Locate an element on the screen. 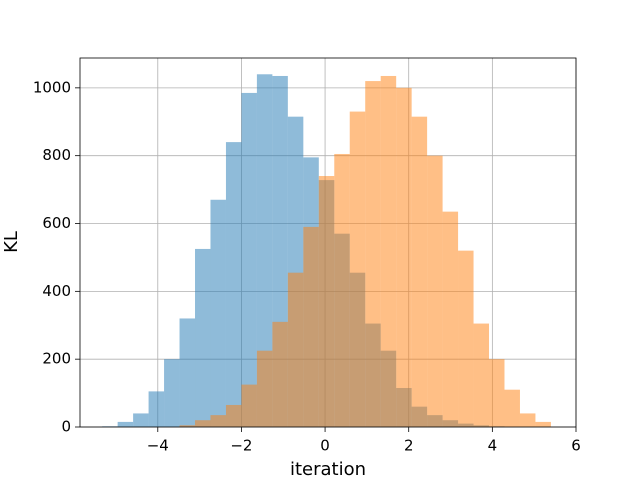 This screenshot has height=480, width=640. x-tick-label: 4 is located at coordinates (493, 446).